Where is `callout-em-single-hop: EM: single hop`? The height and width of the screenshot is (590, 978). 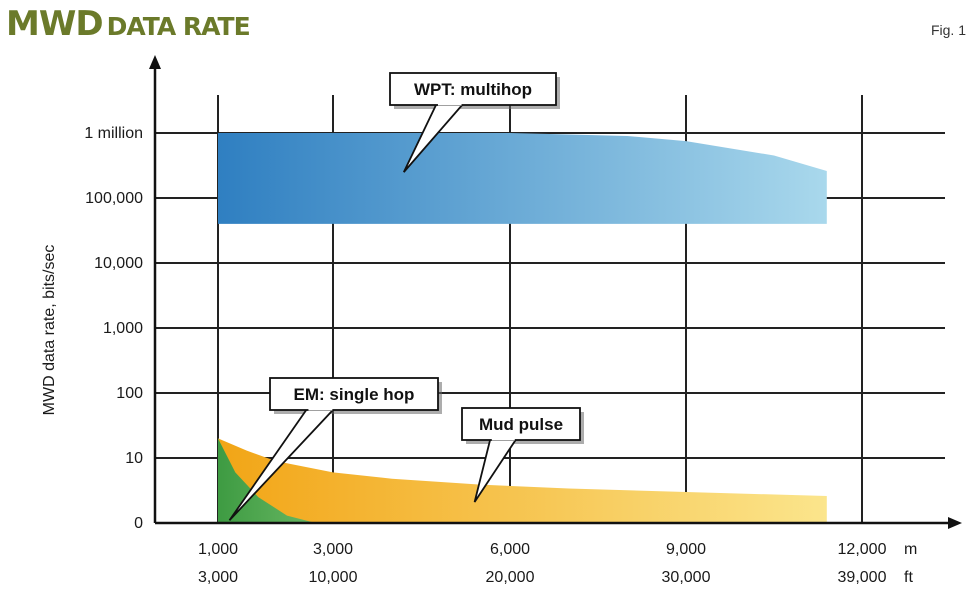 callout-em-single-hop: EM: single hop is located at coordinates (335, 449).